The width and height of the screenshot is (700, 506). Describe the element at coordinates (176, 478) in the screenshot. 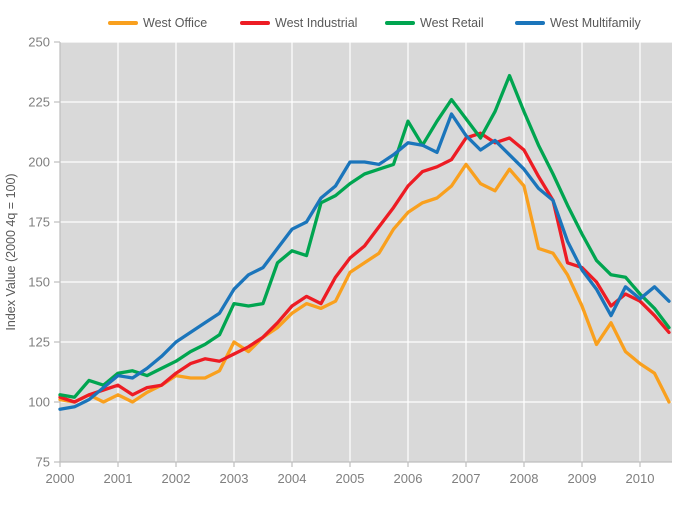

I see `x-tick-label: 2002` at that location.